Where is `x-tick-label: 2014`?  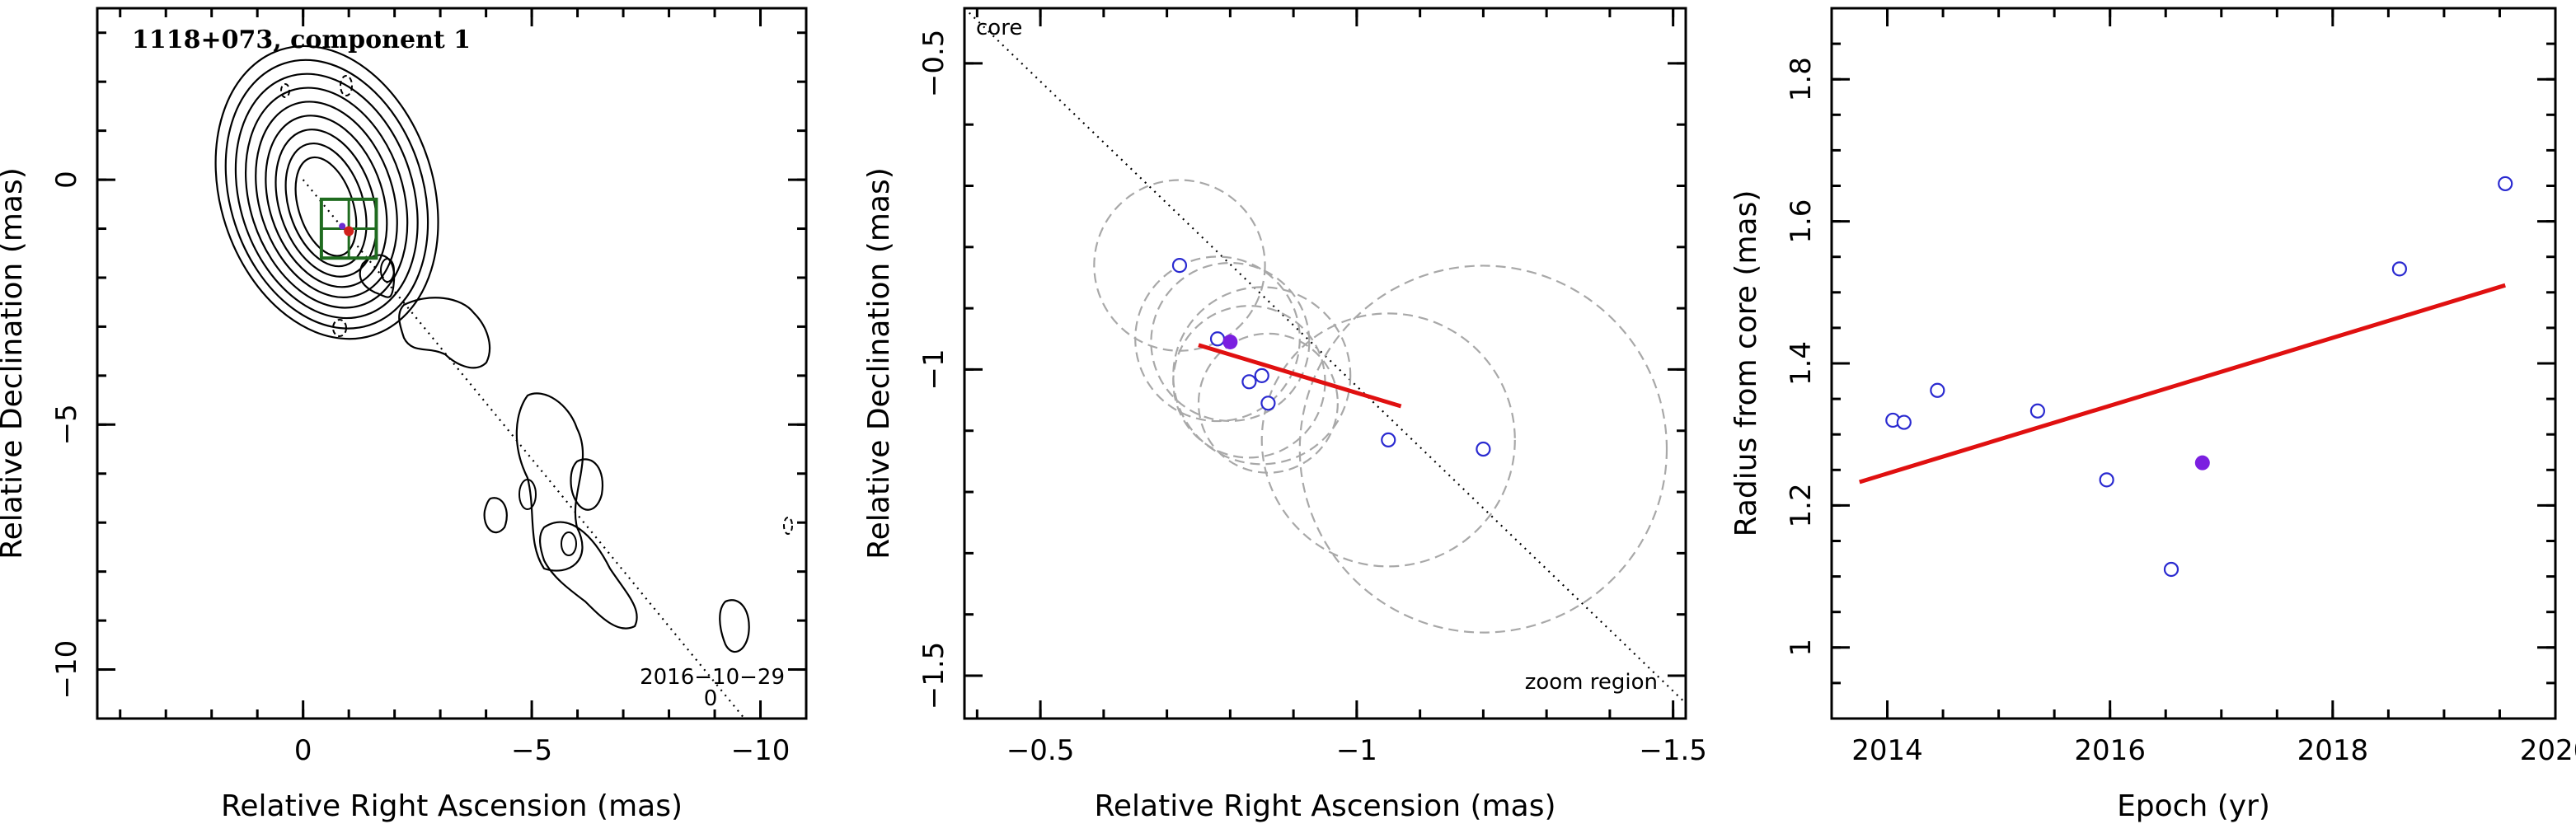 x-tick-label: 2014 is located at coordinates (1887, 750).